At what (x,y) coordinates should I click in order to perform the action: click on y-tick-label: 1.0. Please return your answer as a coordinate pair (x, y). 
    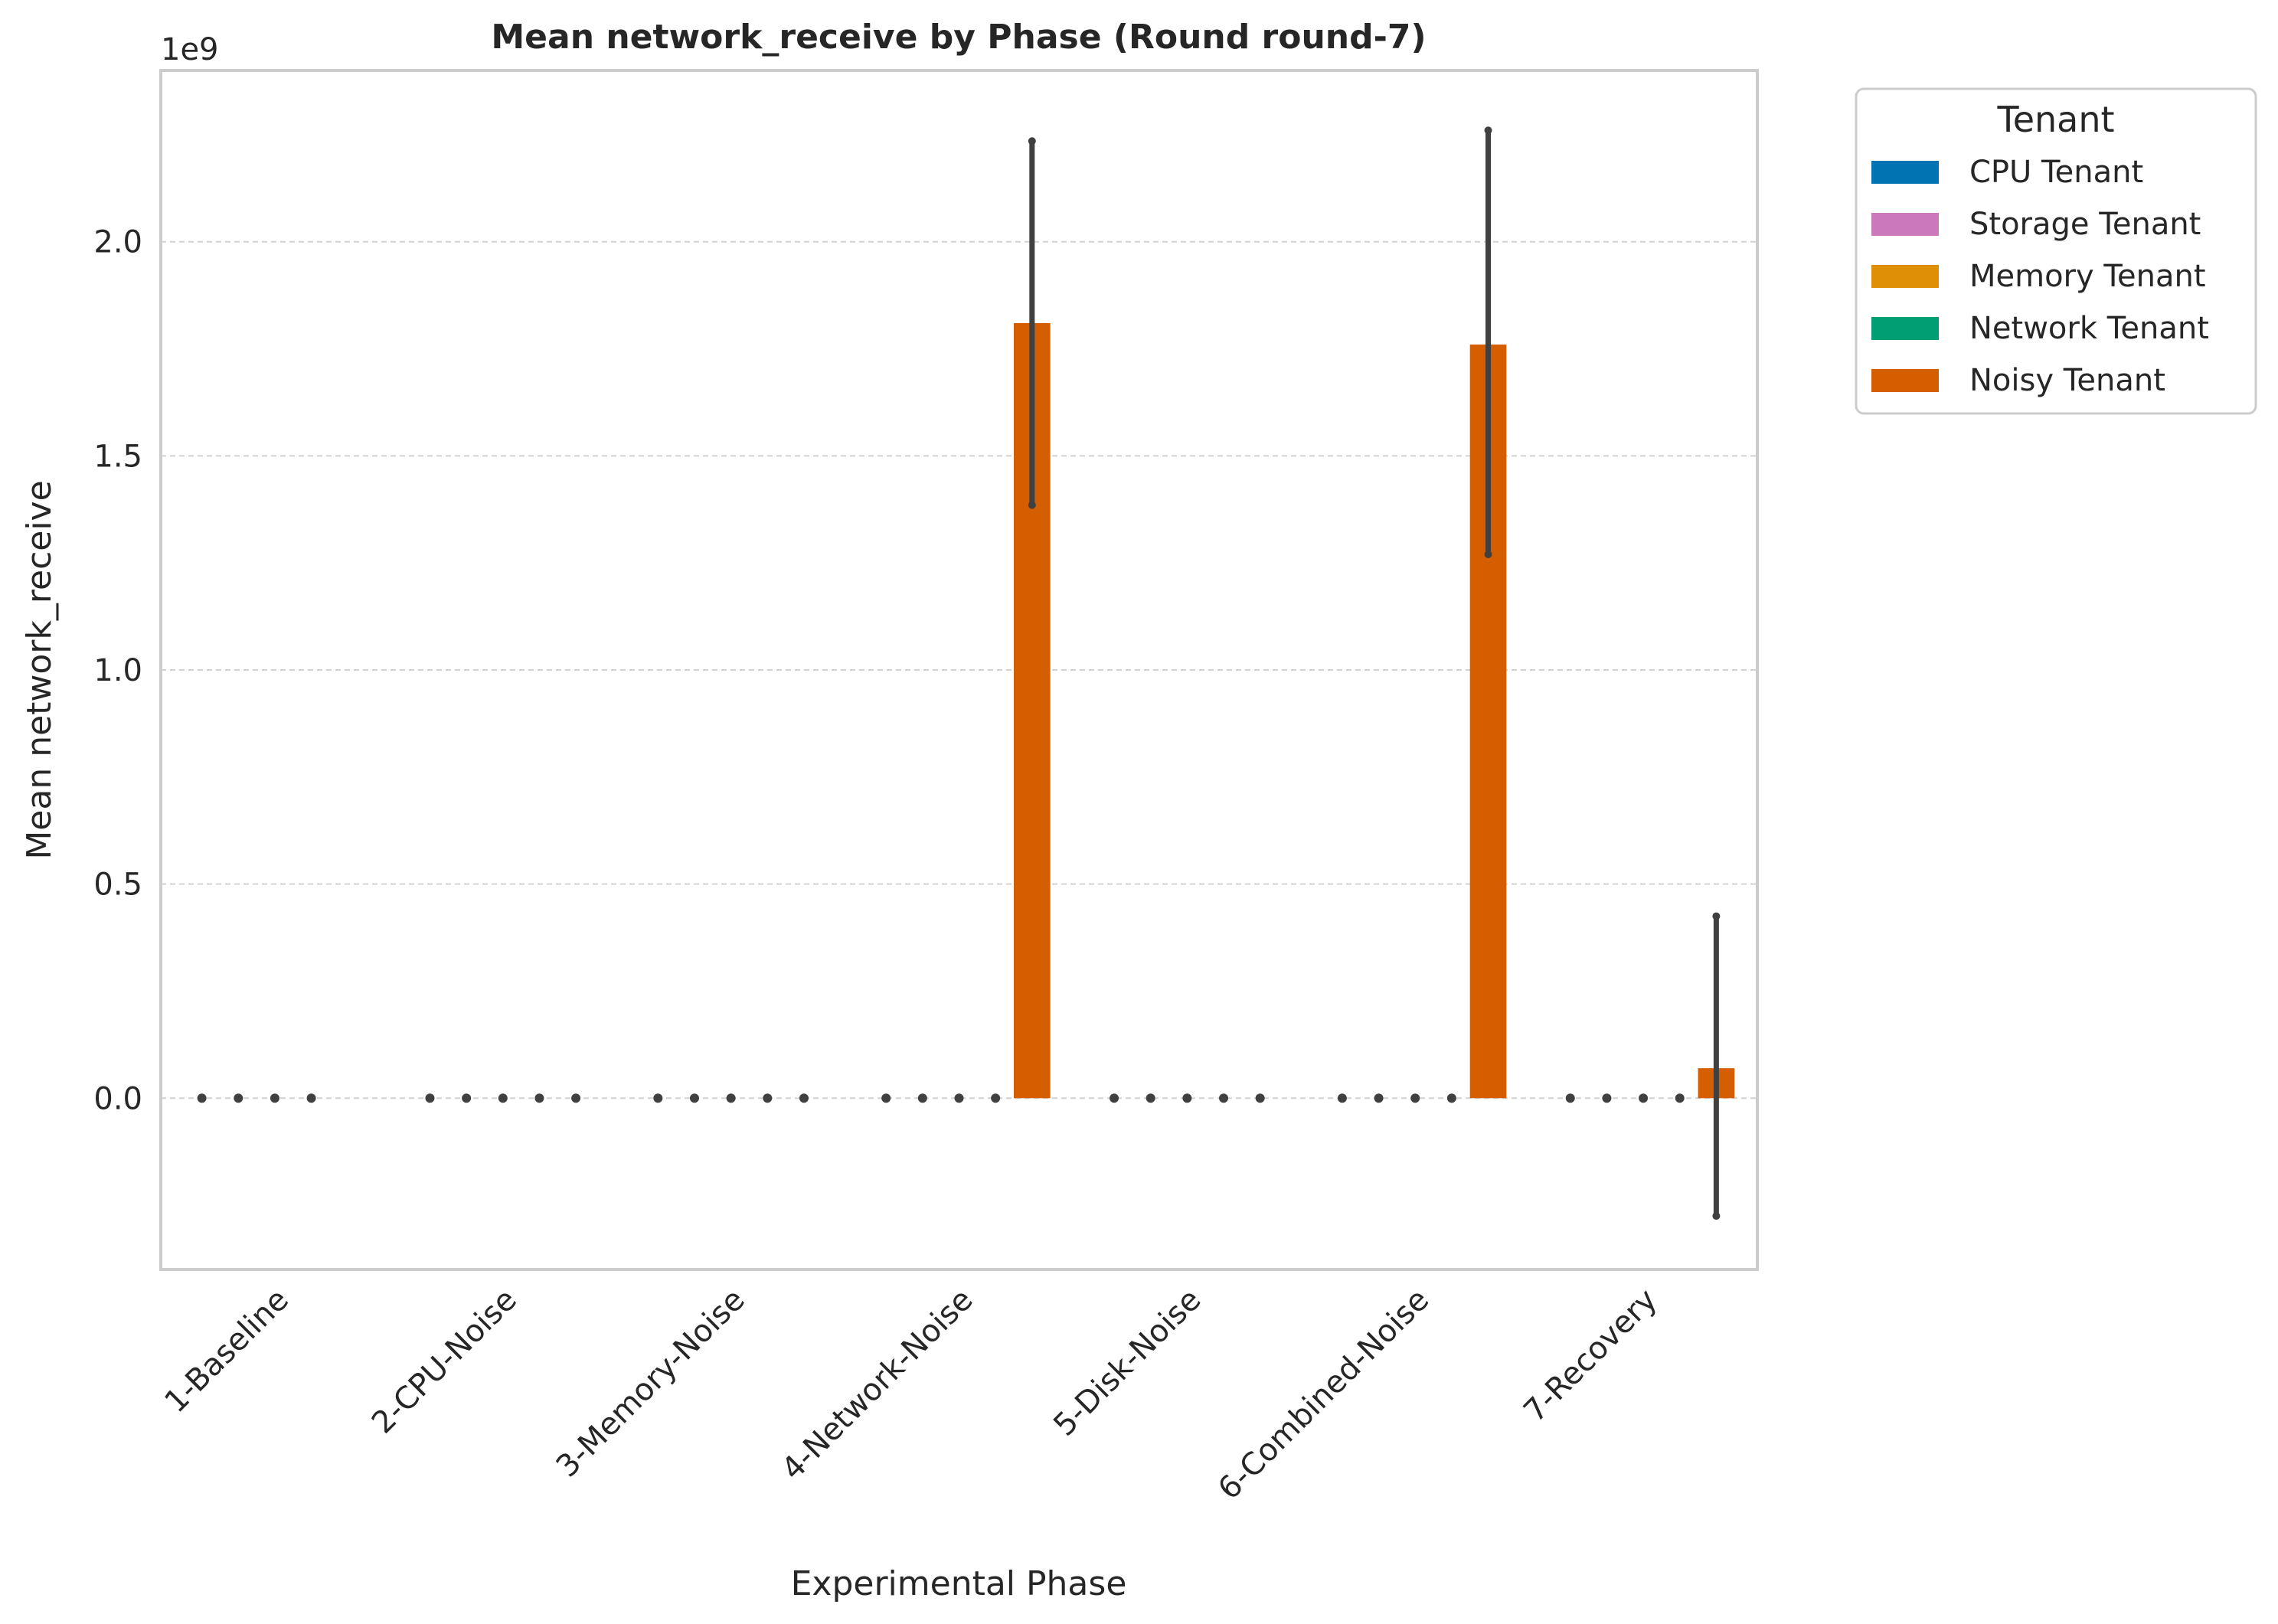
    Looking at the image, I should click on (117, 671).